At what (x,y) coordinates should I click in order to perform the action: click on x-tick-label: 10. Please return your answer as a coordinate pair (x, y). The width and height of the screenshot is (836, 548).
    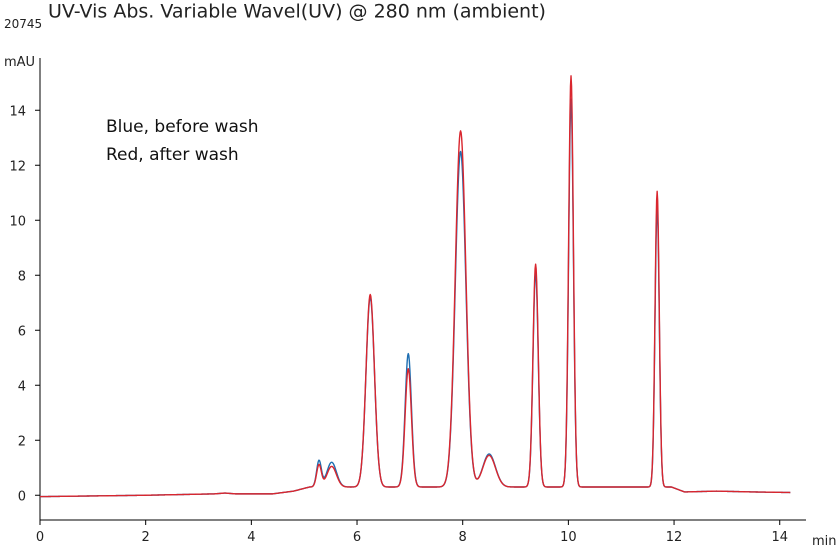
    Looking at the image, I should click on (568, 537).